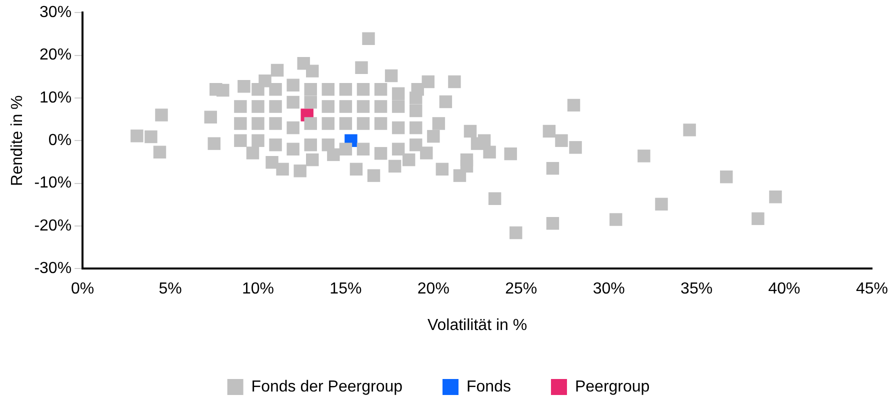 The height and width of the screenshot is (405, 891). I want to click on y-tick-label: -10%, so click(53, 183).